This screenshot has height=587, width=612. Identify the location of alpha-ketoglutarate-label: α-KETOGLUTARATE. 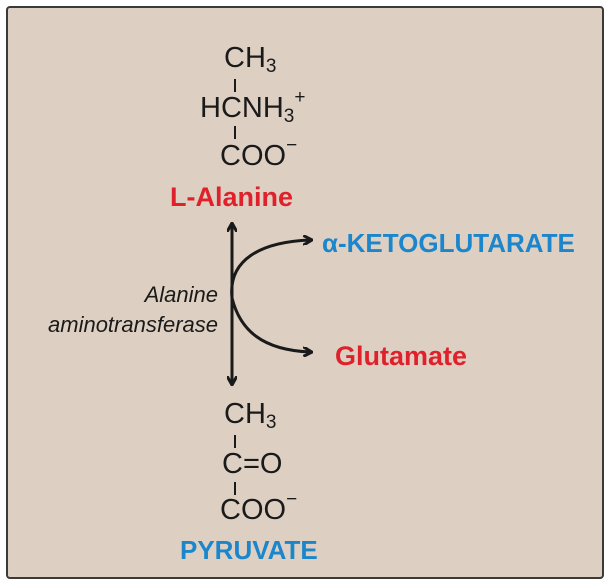
(448, 243).